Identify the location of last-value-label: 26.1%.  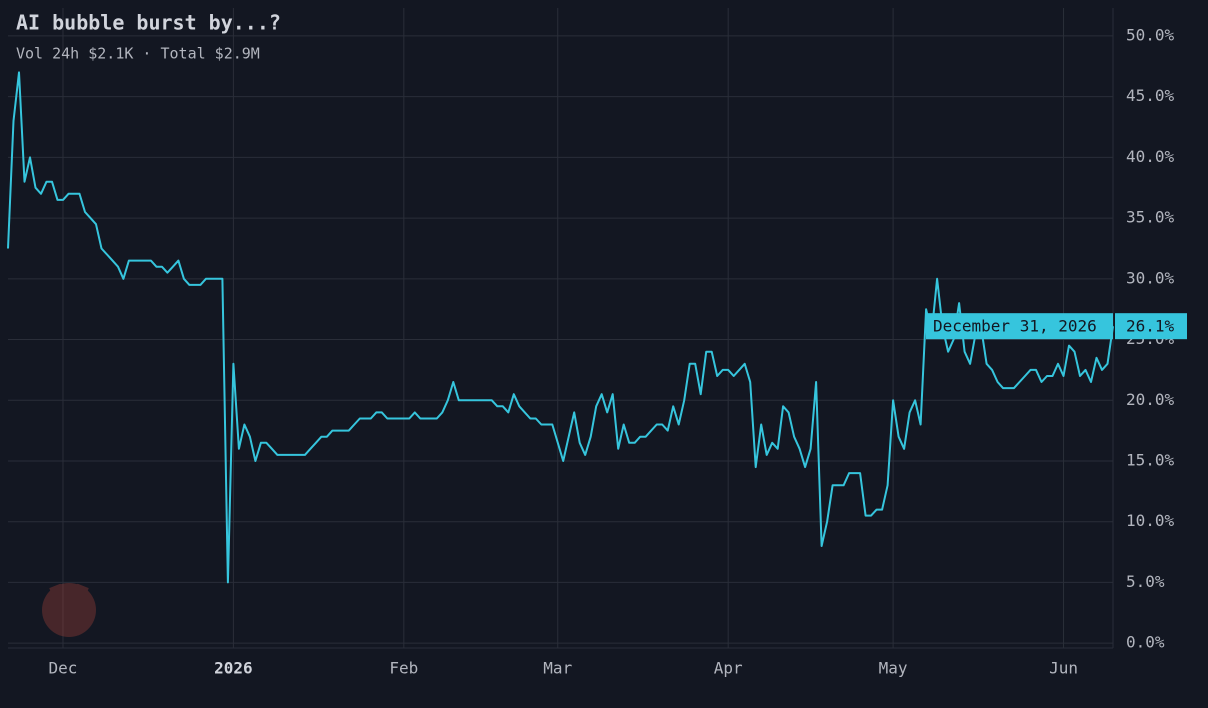
(1150, 326).